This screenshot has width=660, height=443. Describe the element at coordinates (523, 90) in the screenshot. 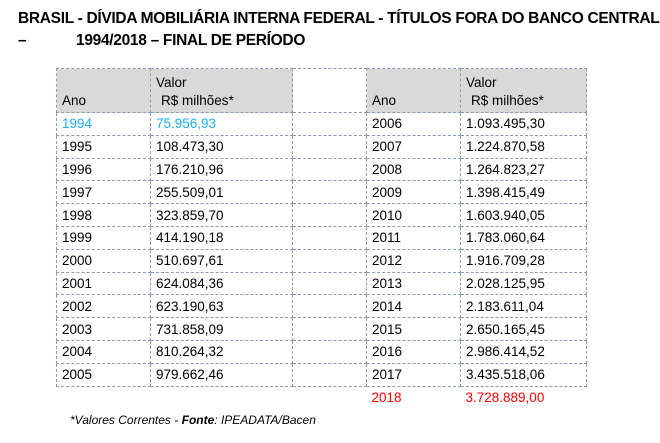

I see `header-valor-2: Valor R$ milhões*` at that location.